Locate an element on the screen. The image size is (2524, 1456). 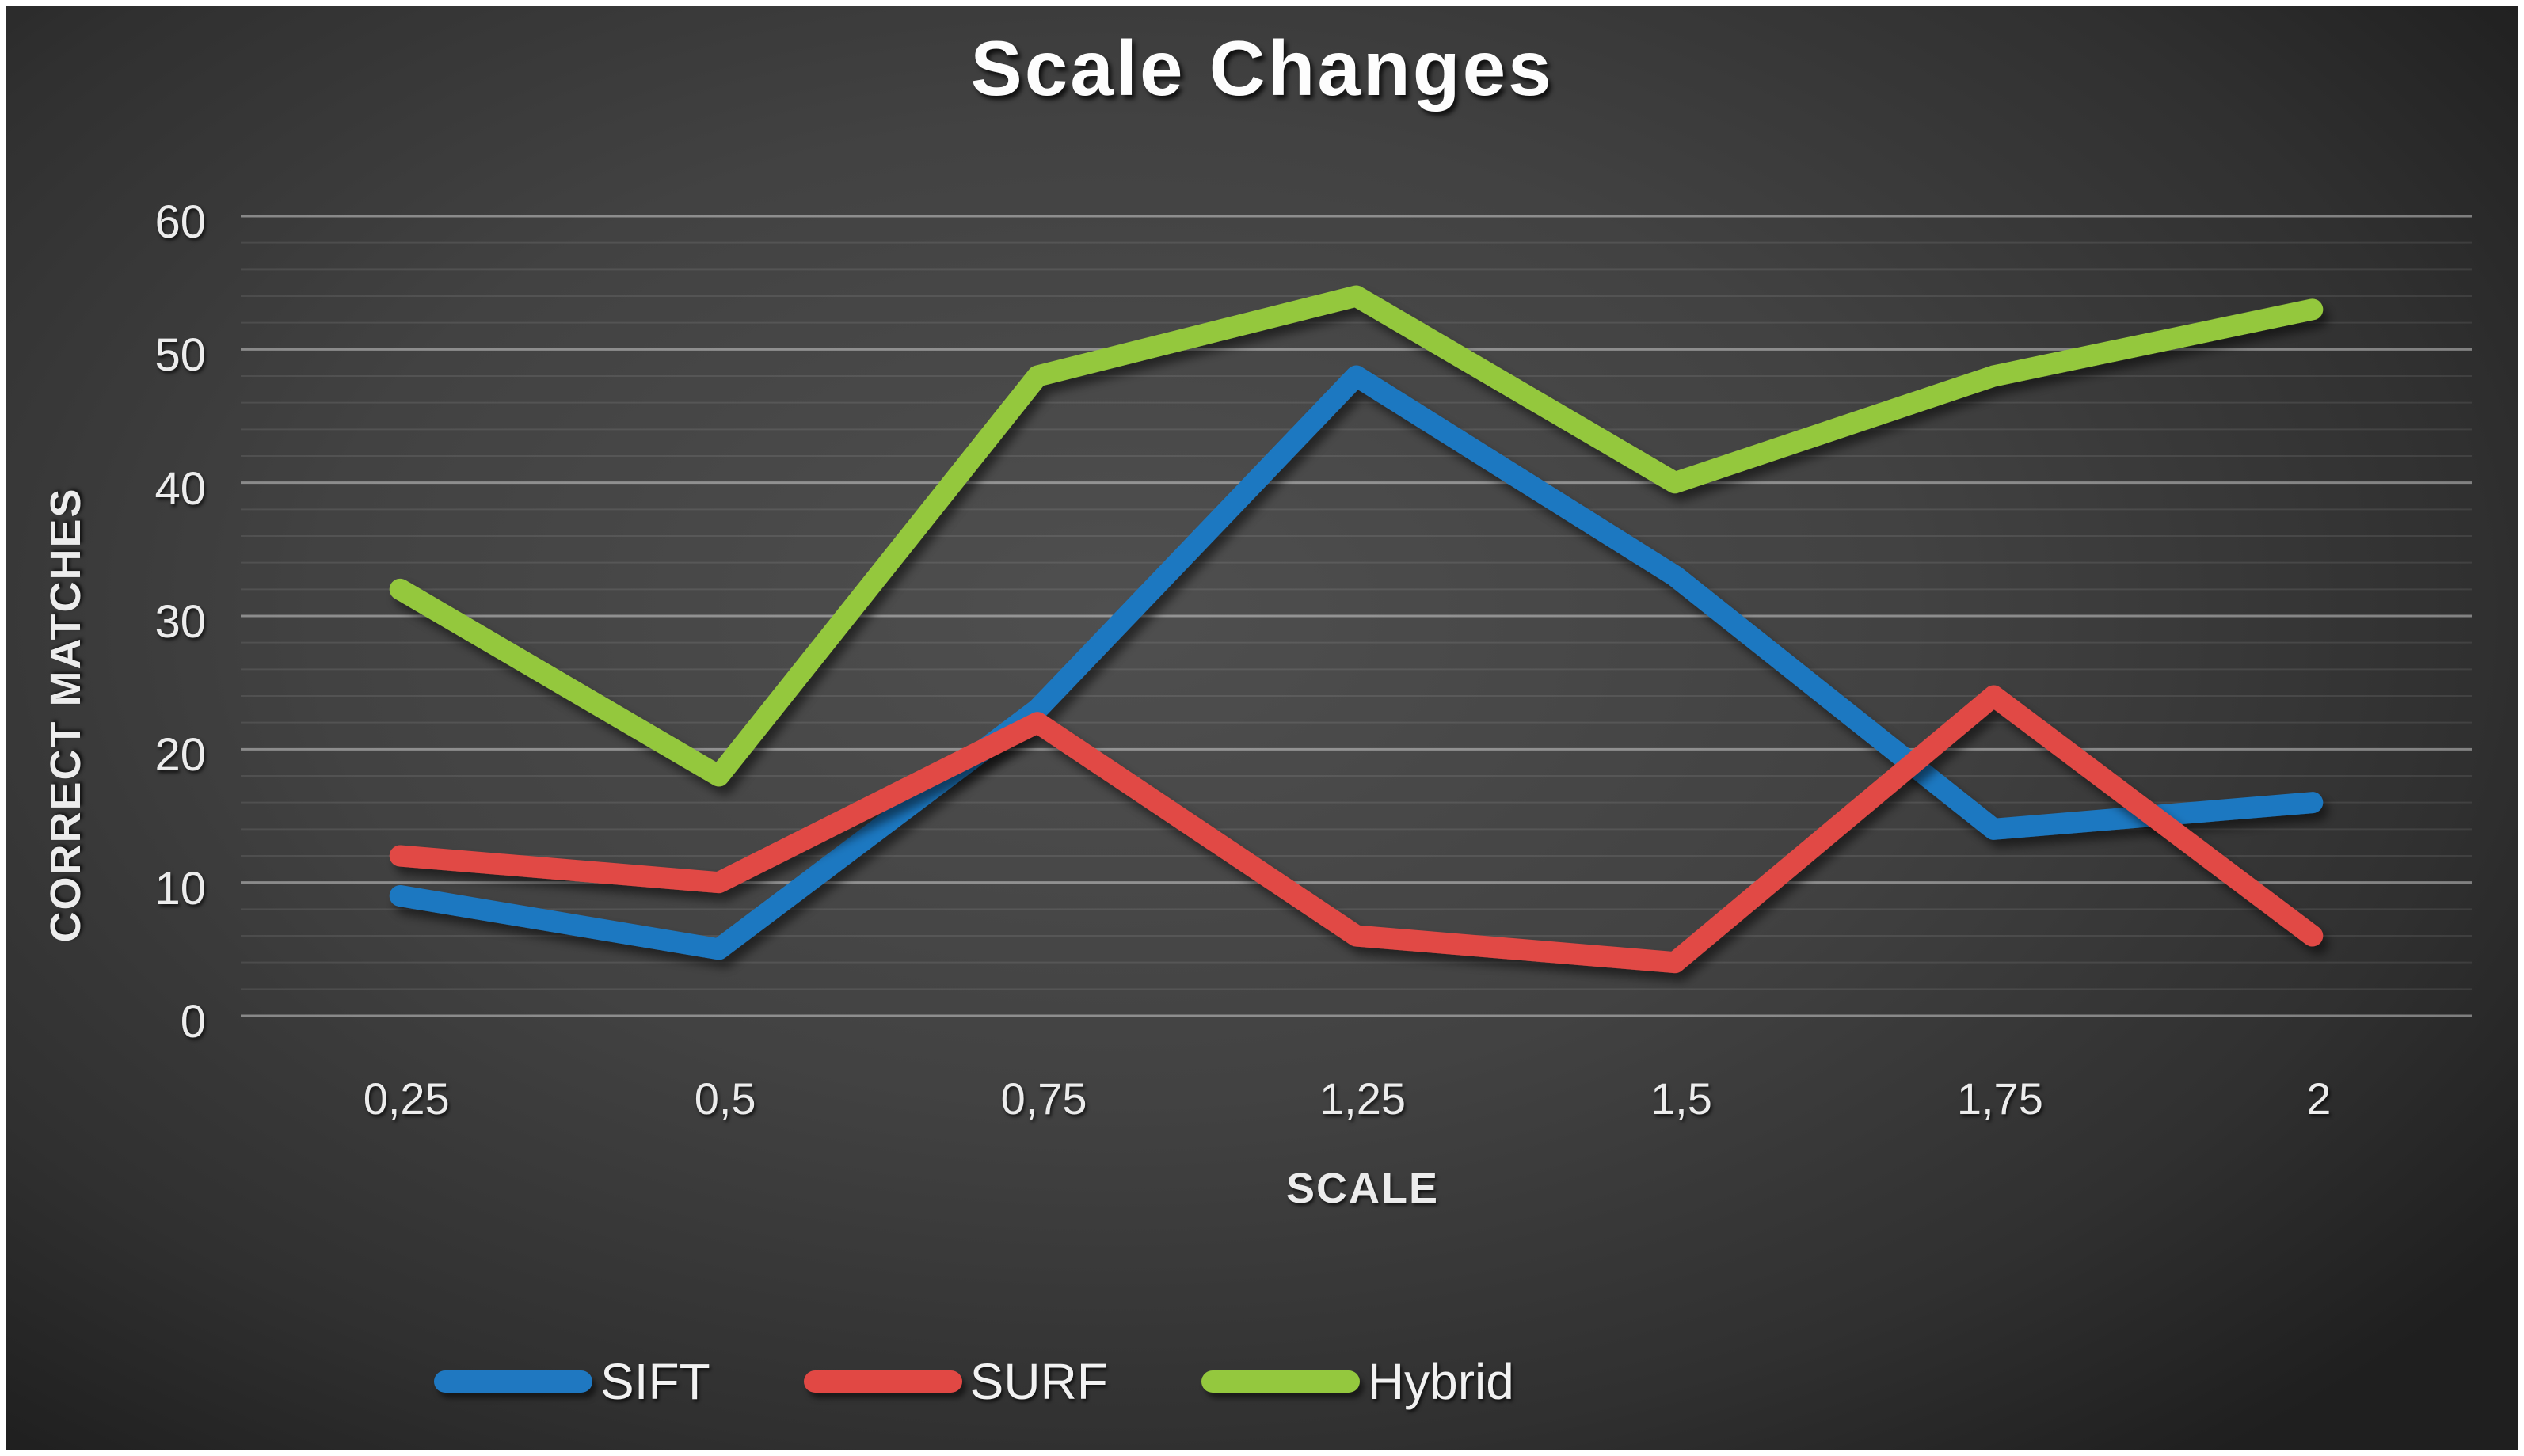
legend-item-sift: SIFT is located at coordinates (572, 1381).